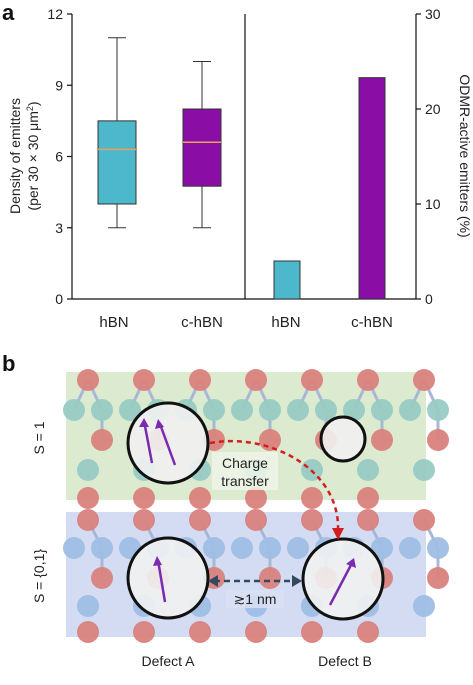  What do you see at coordinates (338, 534) in the screenshot?
I see `charge-transfer-arrow-head` at bounding box center [338, 534].